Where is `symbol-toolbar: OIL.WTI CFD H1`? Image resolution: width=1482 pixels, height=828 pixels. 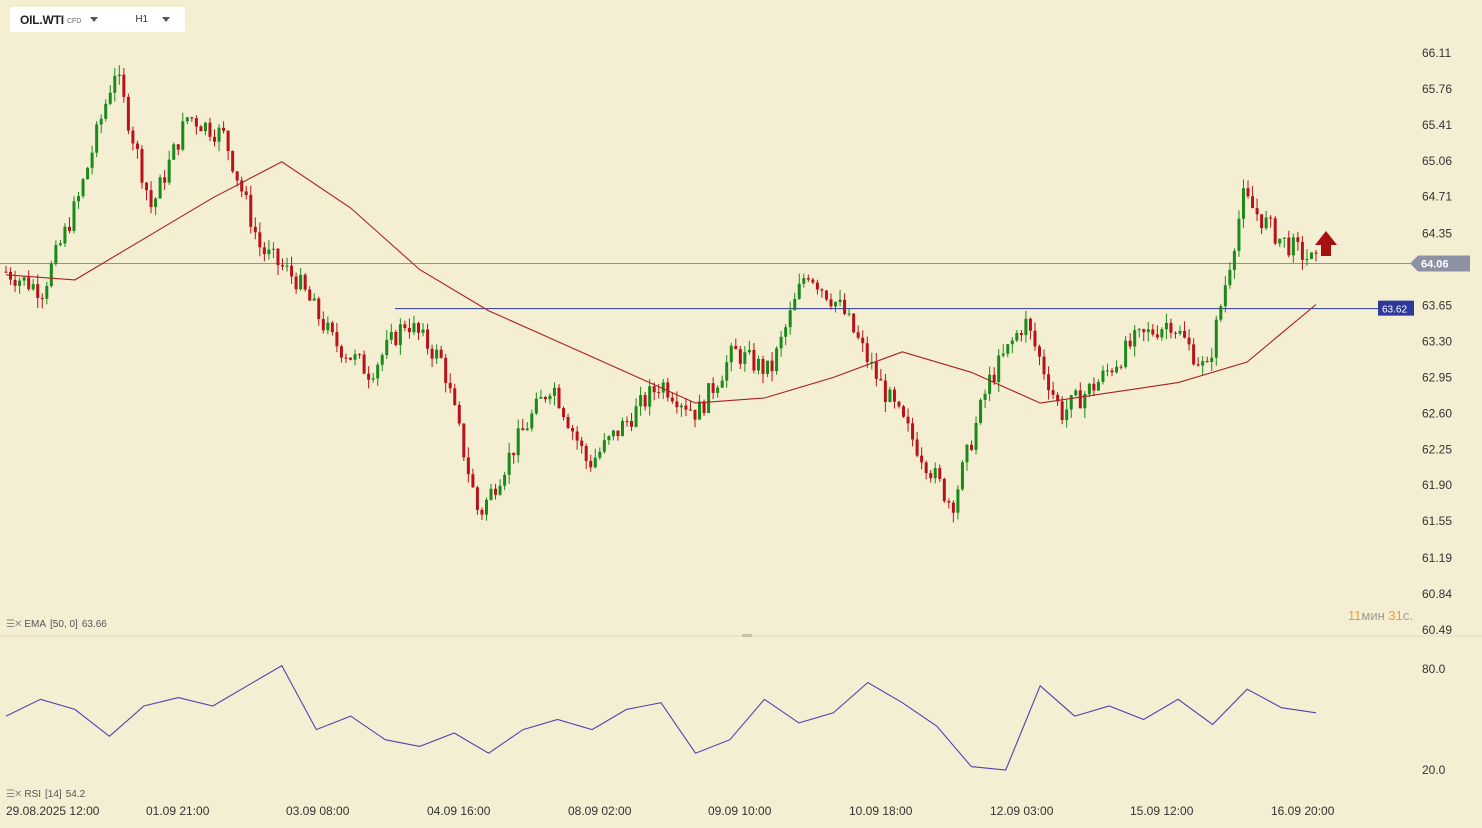 symbol-toolbar: OIL.WTI CFD H1 is located at coordinates (97, 19).